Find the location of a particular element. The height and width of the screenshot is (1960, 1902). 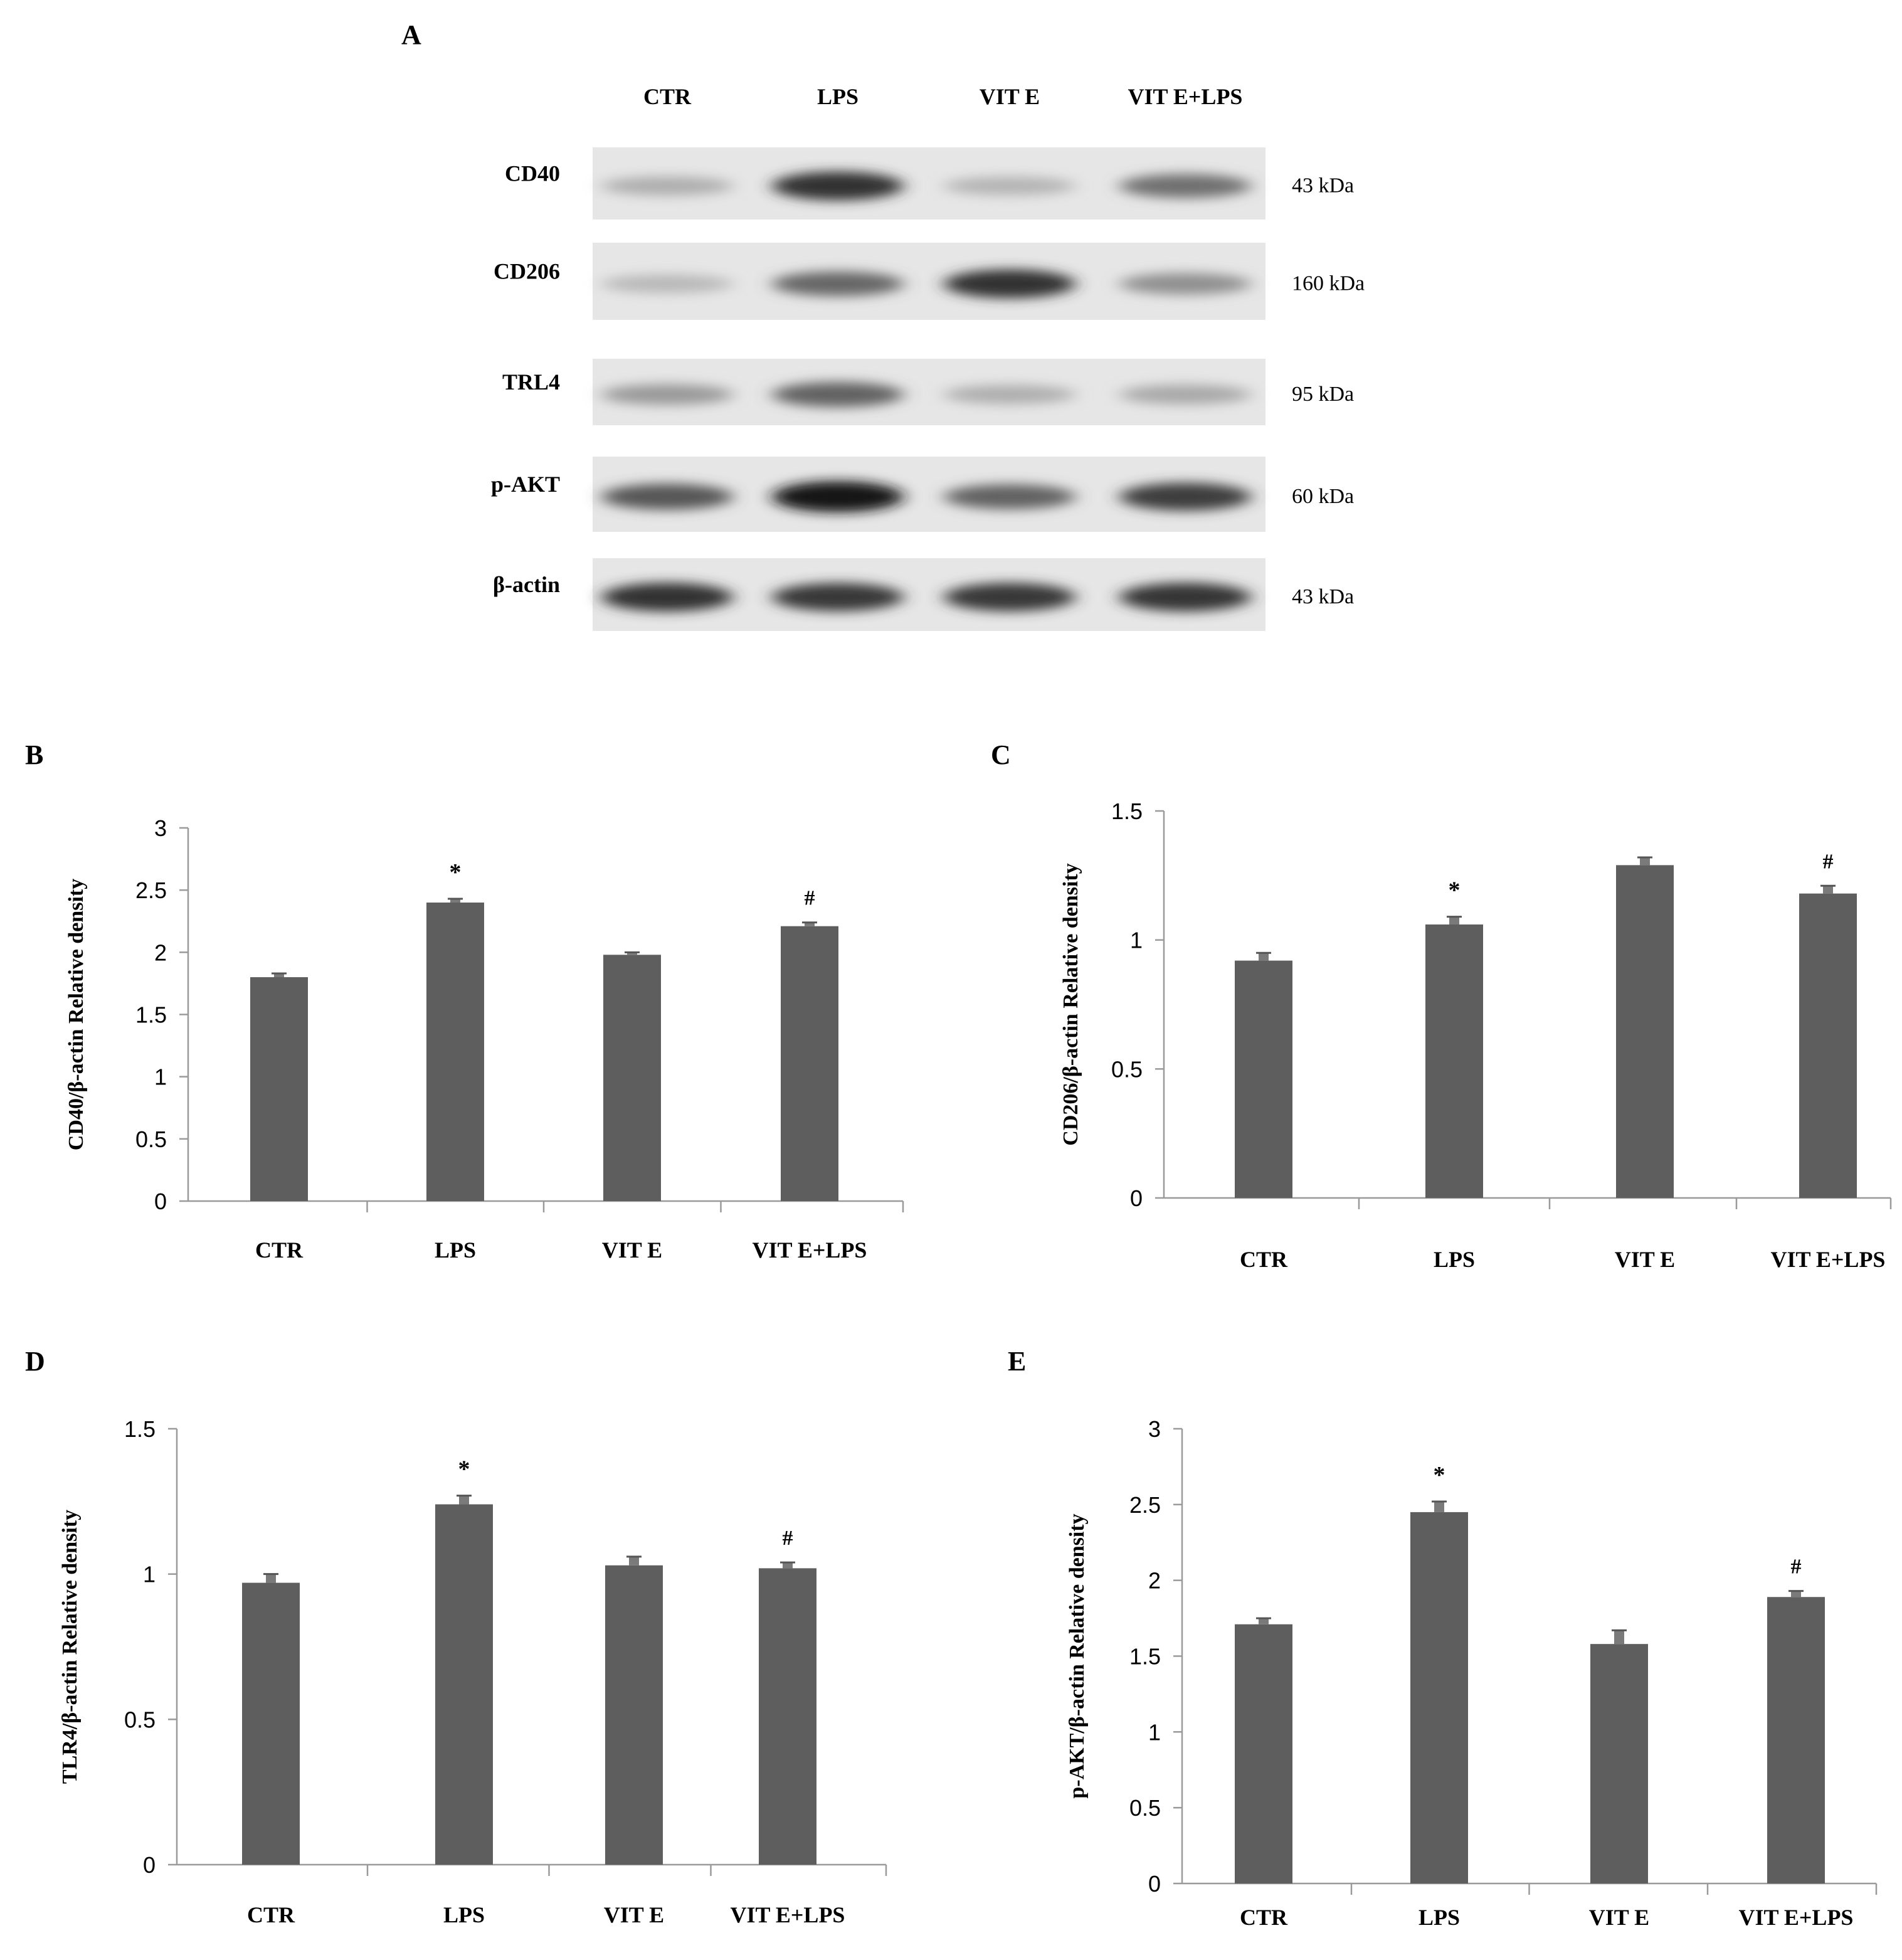

blot-weight-label: 60 kDa is located at coordinates (1323, 496).